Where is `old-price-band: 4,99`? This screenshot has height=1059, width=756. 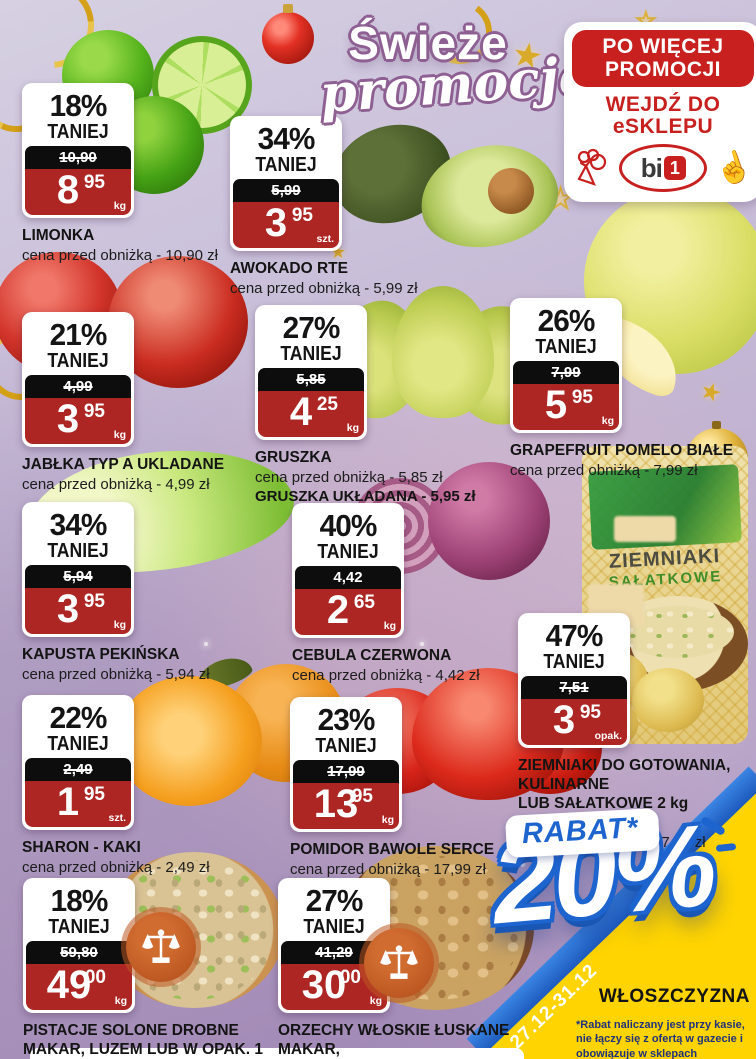
old-price-band: 4,99 is located at coordinates (78, 386).